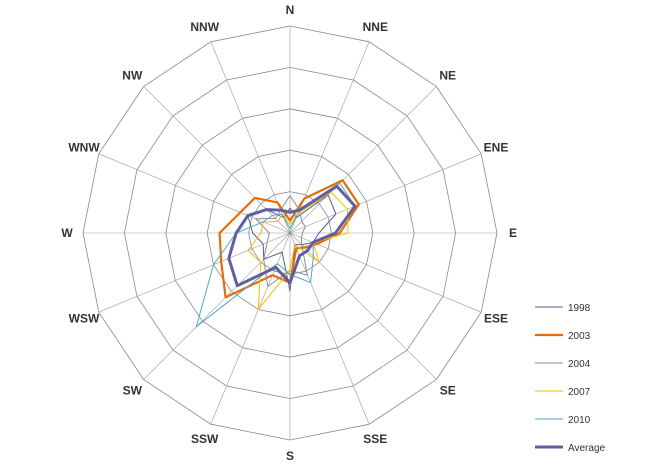 The image size is (671, 474). Describe the element at coordinates (513, 233) in the screenshot. I see `direction-label-e: E` at that location.